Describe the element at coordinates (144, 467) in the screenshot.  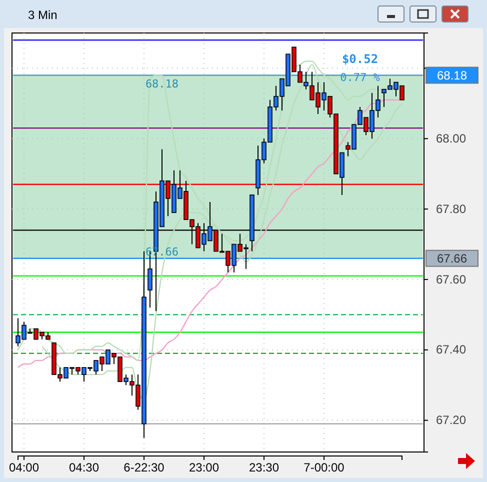
I see `x-tick-label: 6-22:30` at that location.